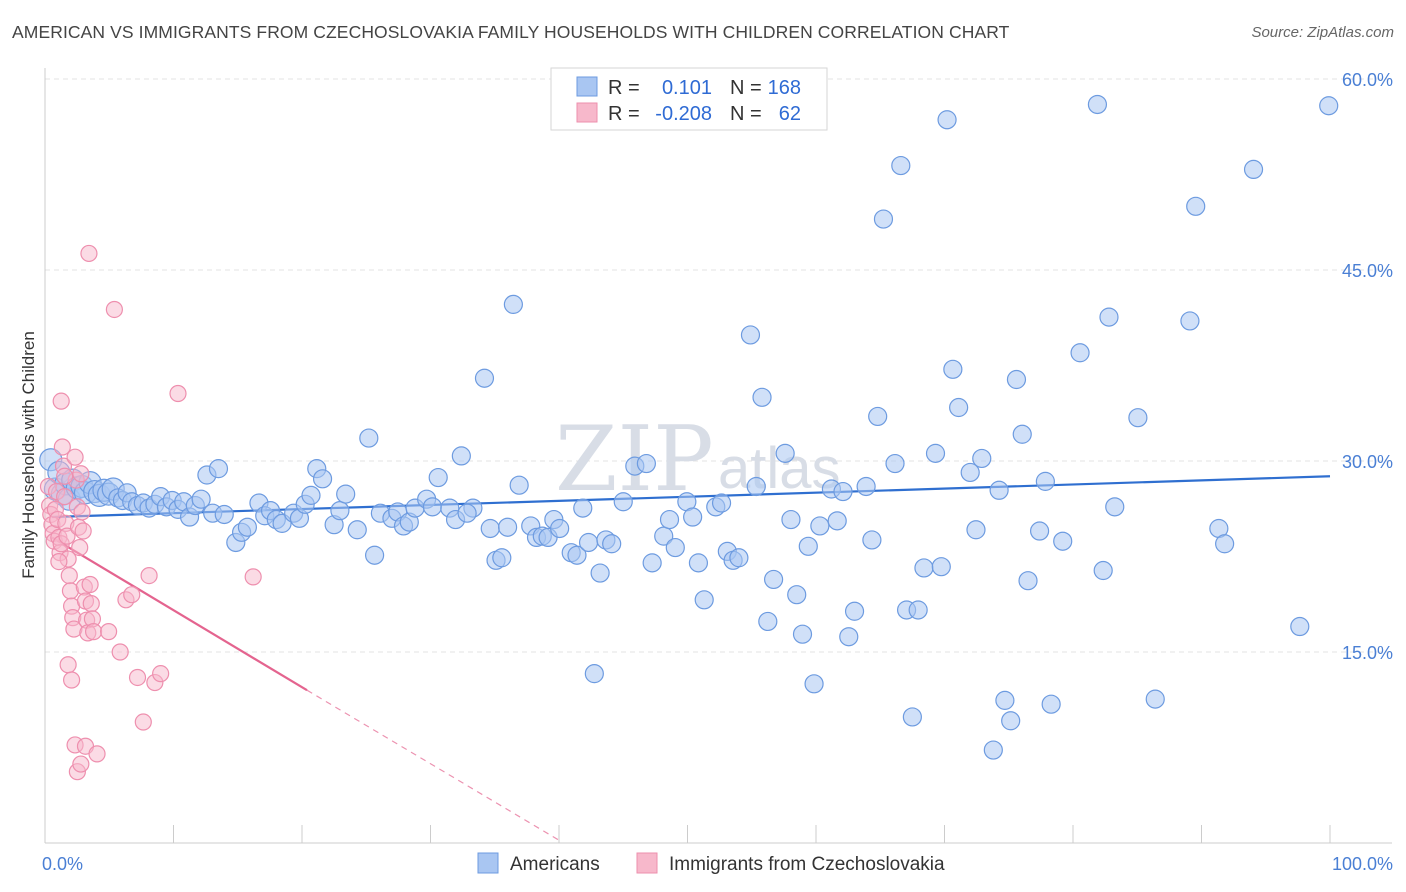 The image size is (1406, 892). What do you see at coordinates (488, 863) in the screenshot?
I see `bottom-legend-swatch-americans` at bounding box center [488, 863].